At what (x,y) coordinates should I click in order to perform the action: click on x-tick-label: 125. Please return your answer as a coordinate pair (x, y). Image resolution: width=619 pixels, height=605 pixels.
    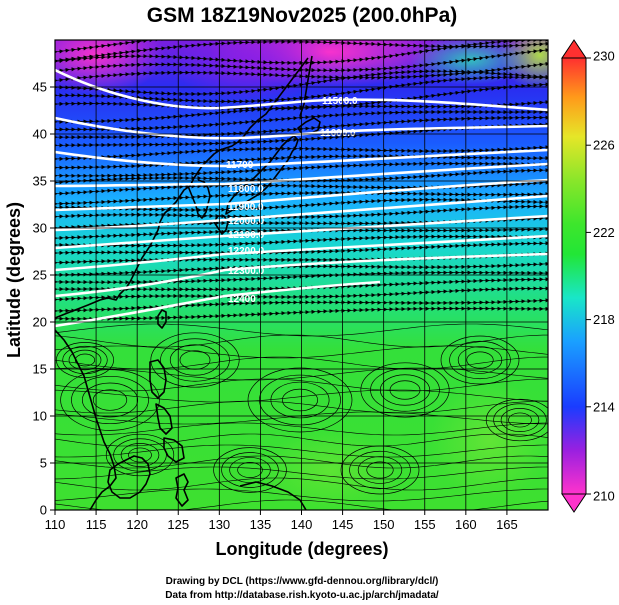
    Looking at the image, I should click on (178, 524).